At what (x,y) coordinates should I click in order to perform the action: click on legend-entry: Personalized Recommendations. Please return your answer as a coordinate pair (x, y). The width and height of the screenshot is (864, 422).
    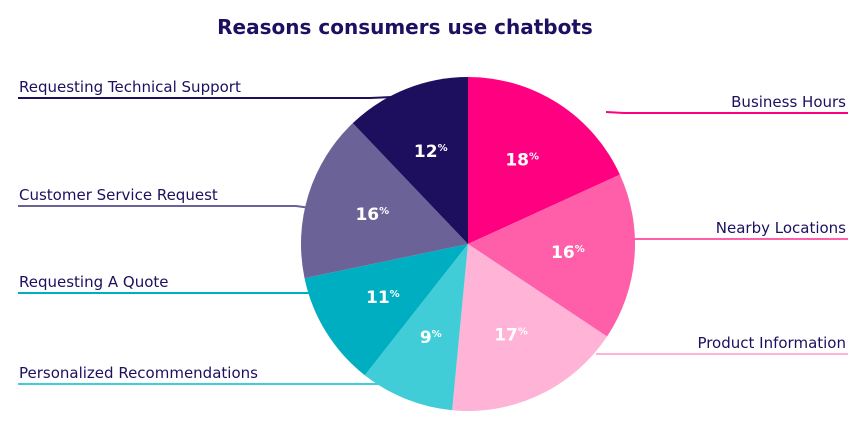
    Looking at the image, I should click on (138, 373).